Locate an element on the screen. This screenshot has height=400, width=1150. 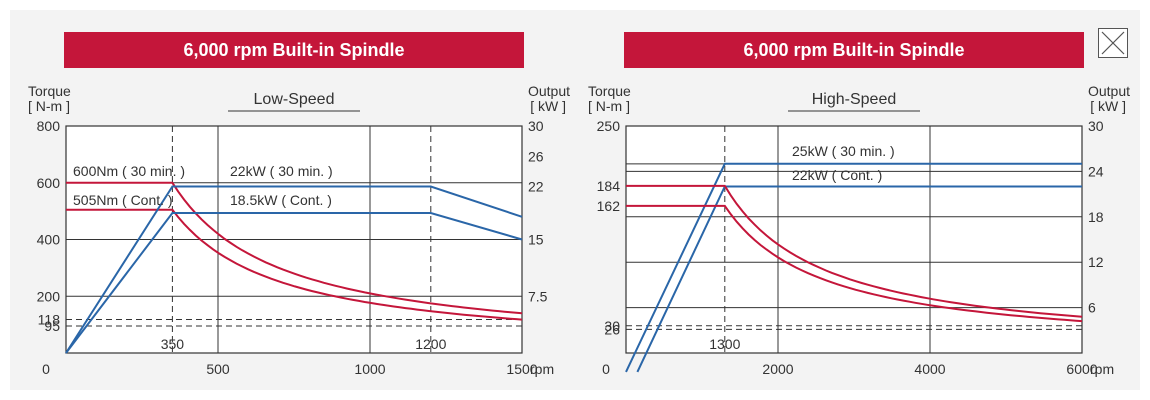
high-x-tick-6000: 6000 is located at coordinates (1081, 369).